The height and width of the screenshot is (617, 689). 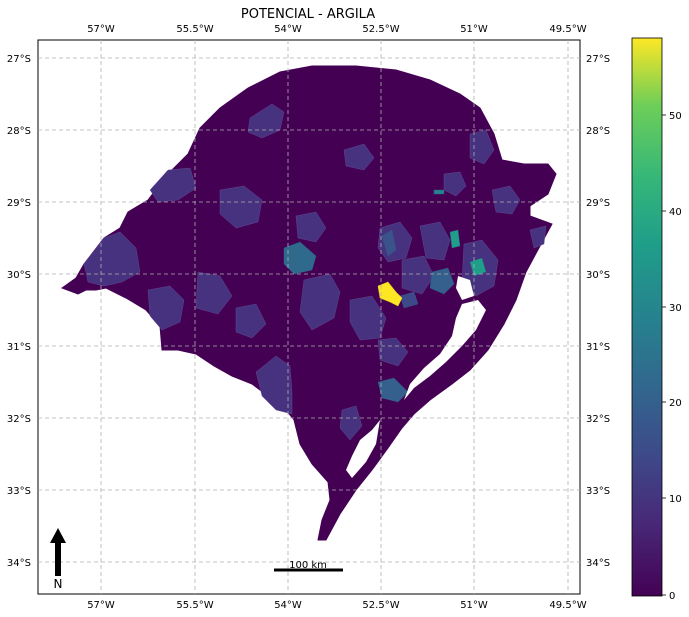 What do you see at coordinates (672, 596) in the screenshot?
I see `colorbar-tick-label: 0` at bounding box center [672, 596].